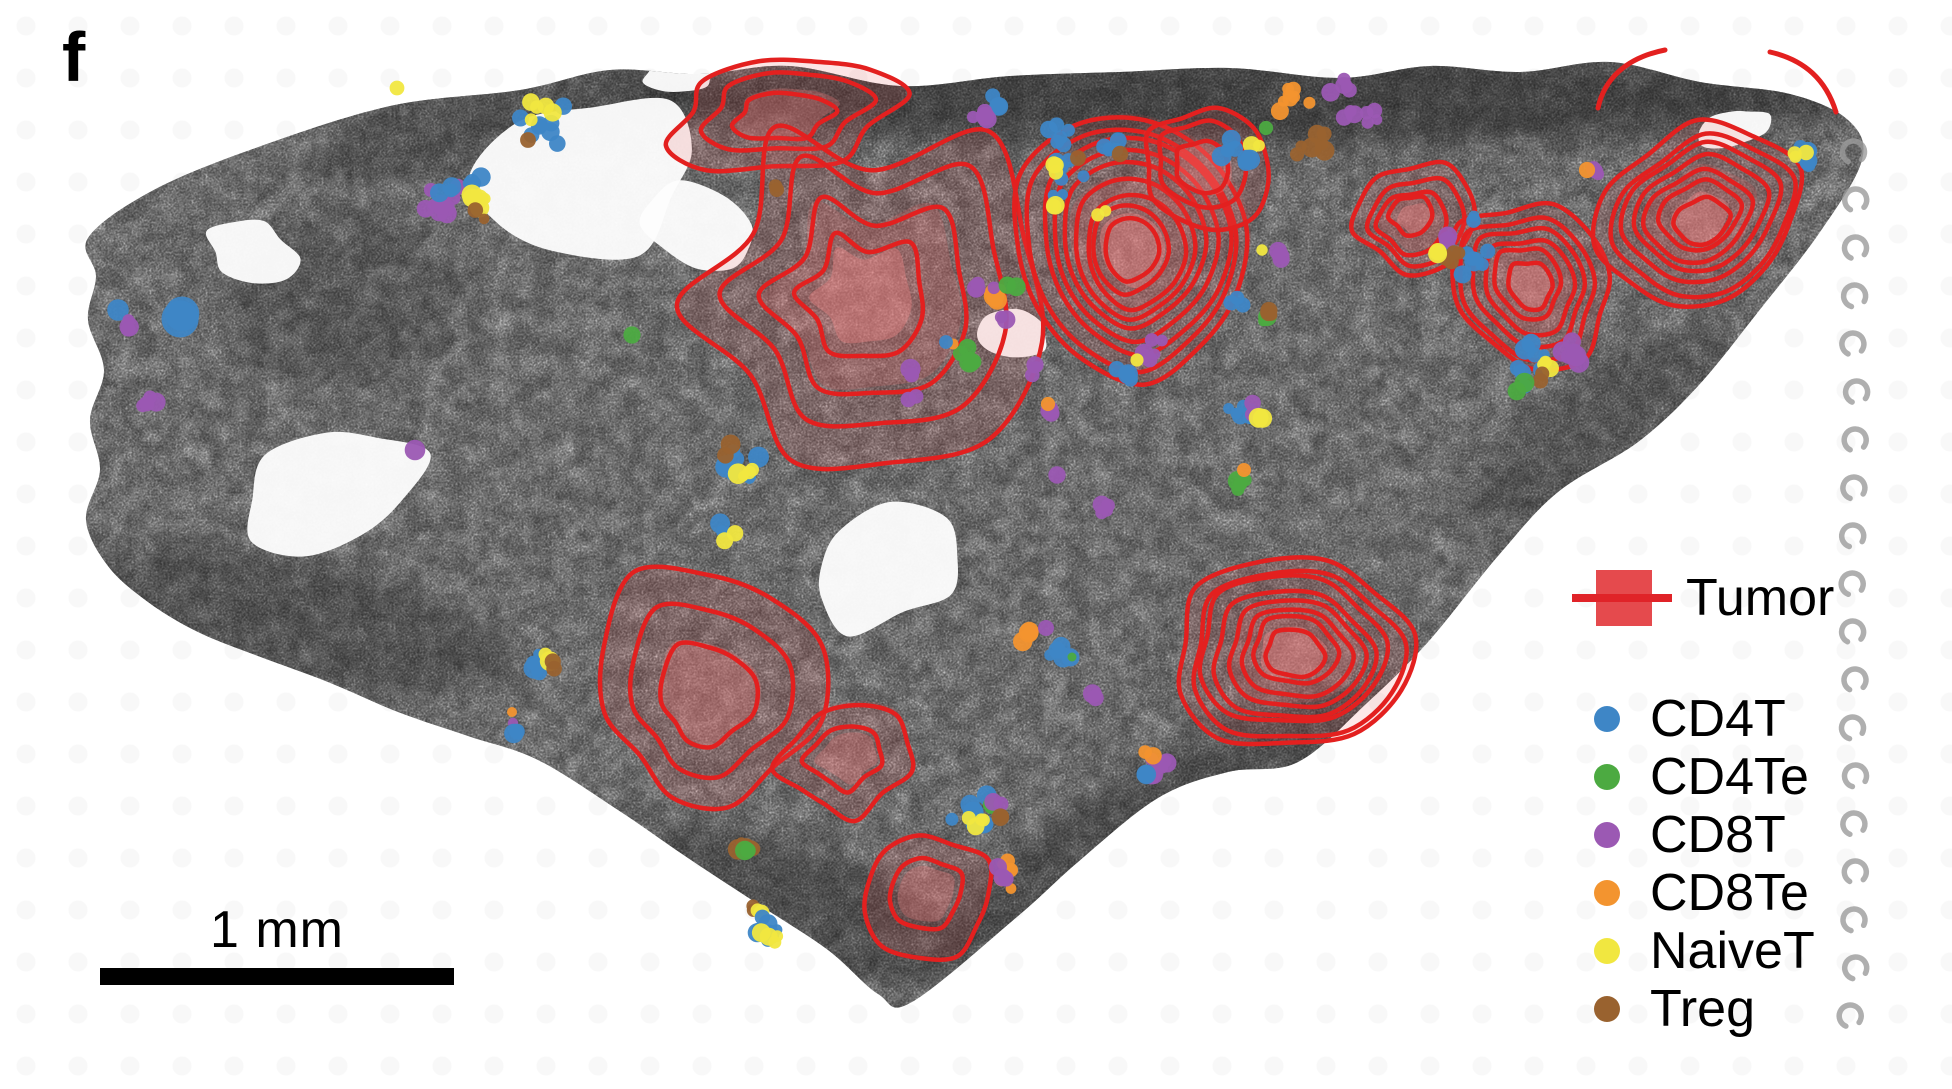 This screenshot has width=1952, height=1089. I want to click on legend-item-cd4t: CD4T, so click(1737, 719).